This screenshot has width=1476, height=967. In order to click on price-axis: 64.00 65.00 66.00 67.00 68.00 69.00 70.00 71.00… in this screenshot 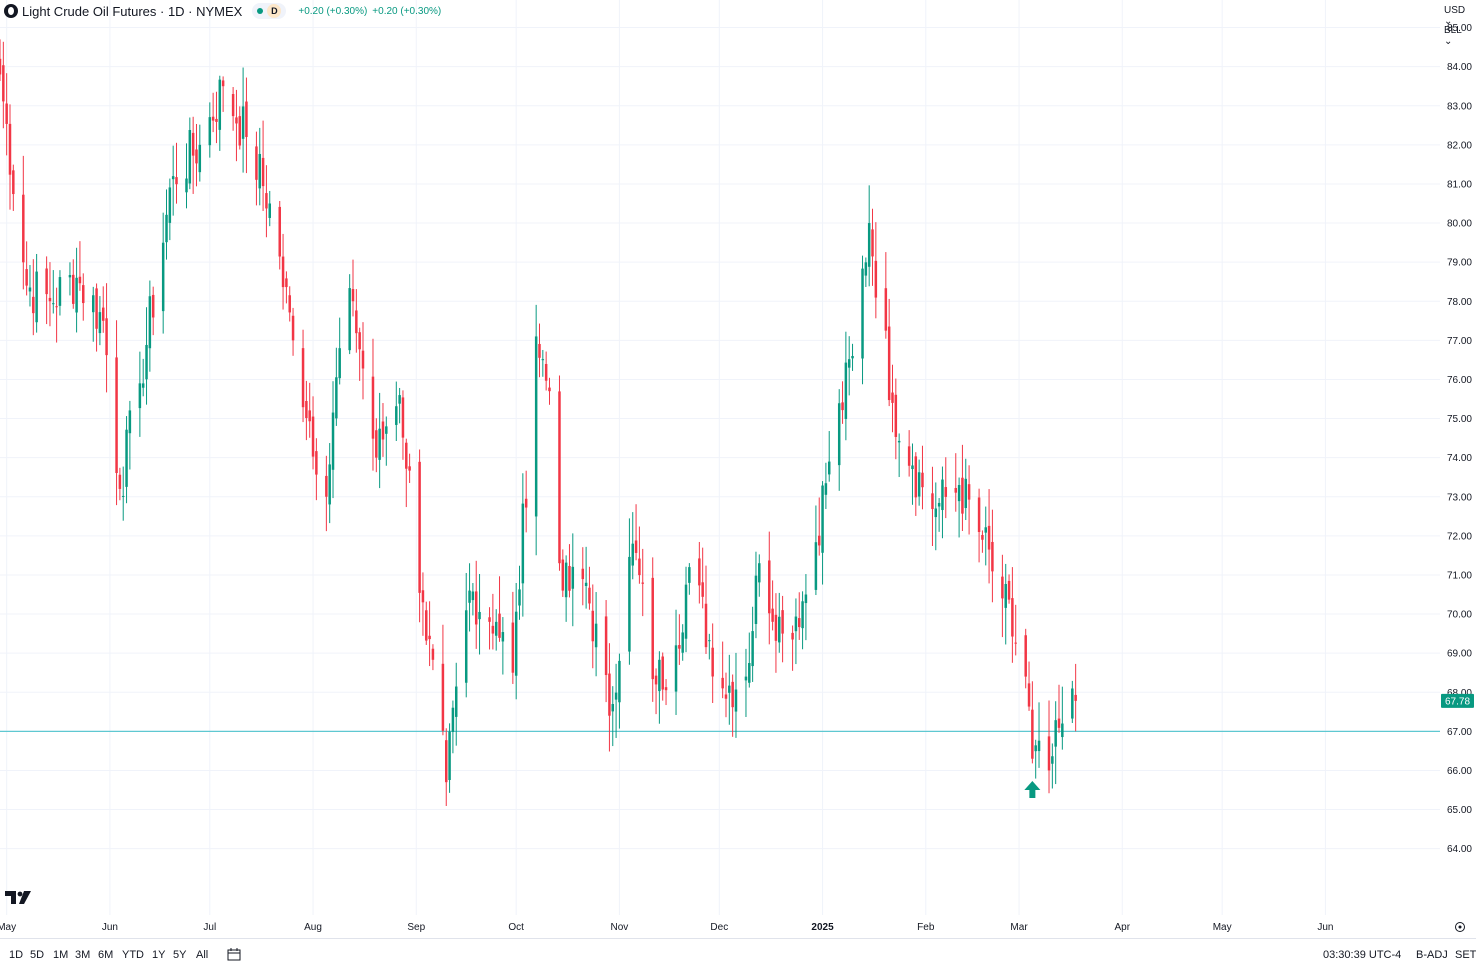, I will do `click(1459, 439)`.